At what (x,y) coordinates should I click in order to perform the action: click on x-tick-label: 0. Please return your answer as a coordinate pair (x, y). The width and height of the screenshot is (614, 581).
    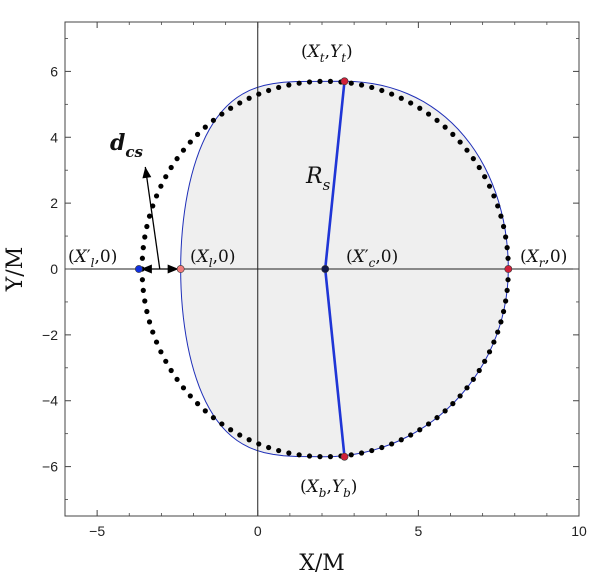
    Looking at the image, I should click on (258, 531).